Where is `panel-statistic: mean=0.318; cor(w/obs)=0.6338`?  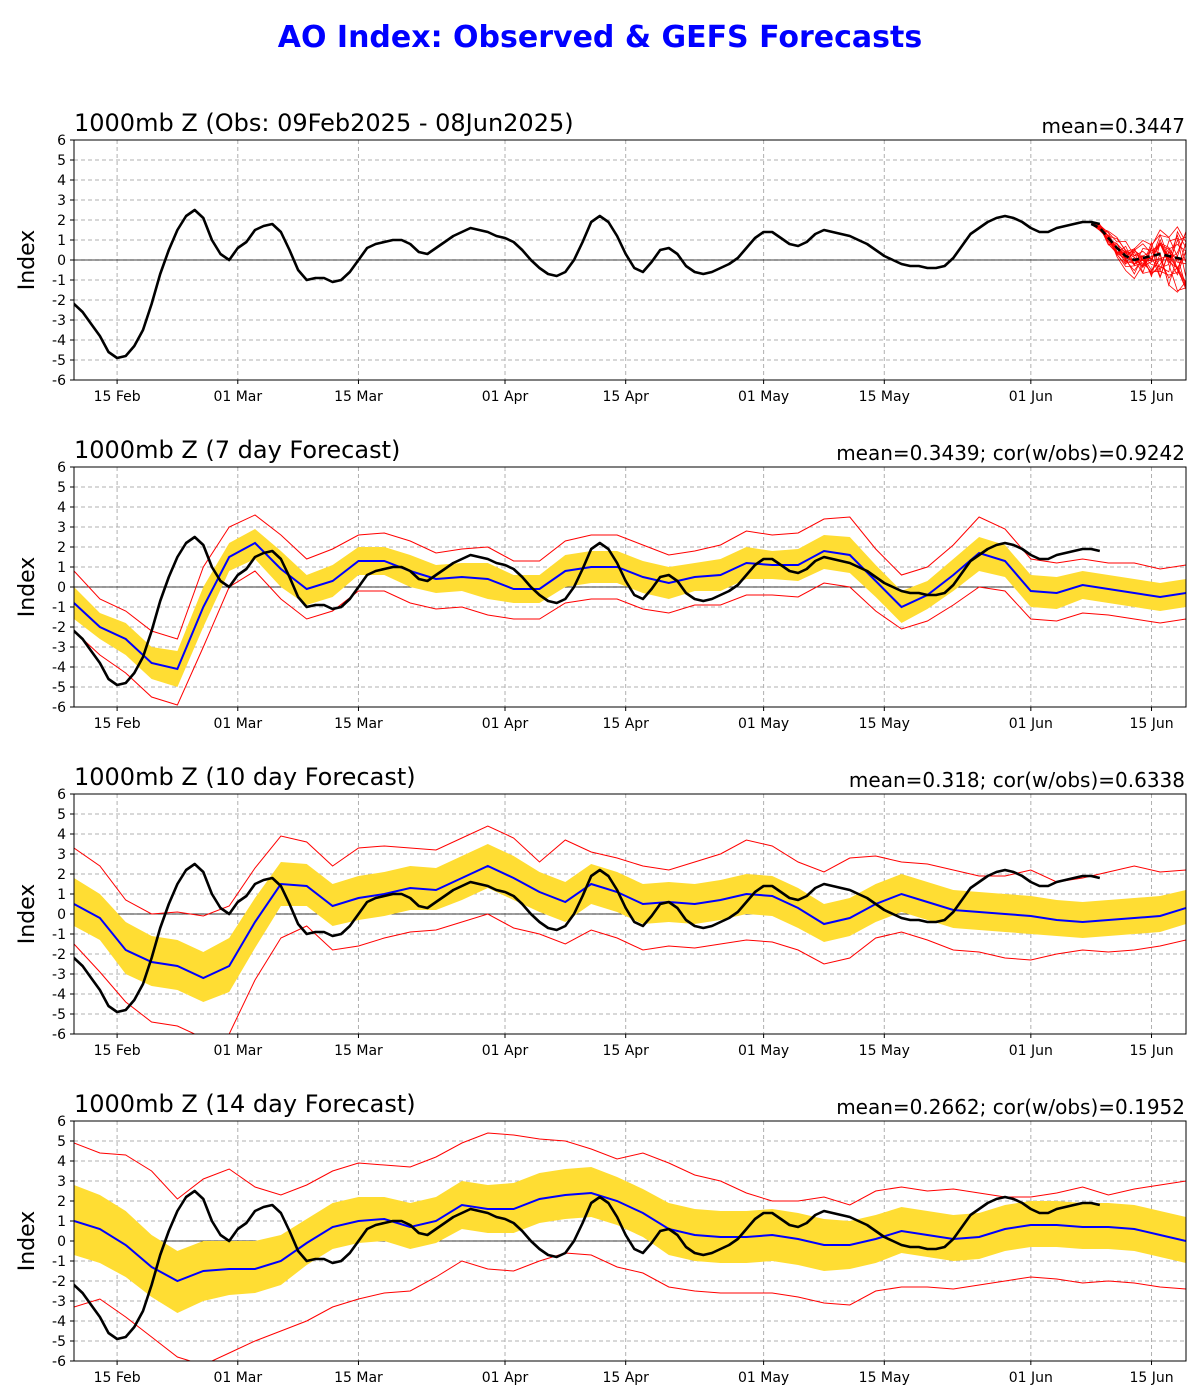 panel-statistic: mean=0.318; cor(w/obs)=0.6338 is located at coordinates (1017, 780).